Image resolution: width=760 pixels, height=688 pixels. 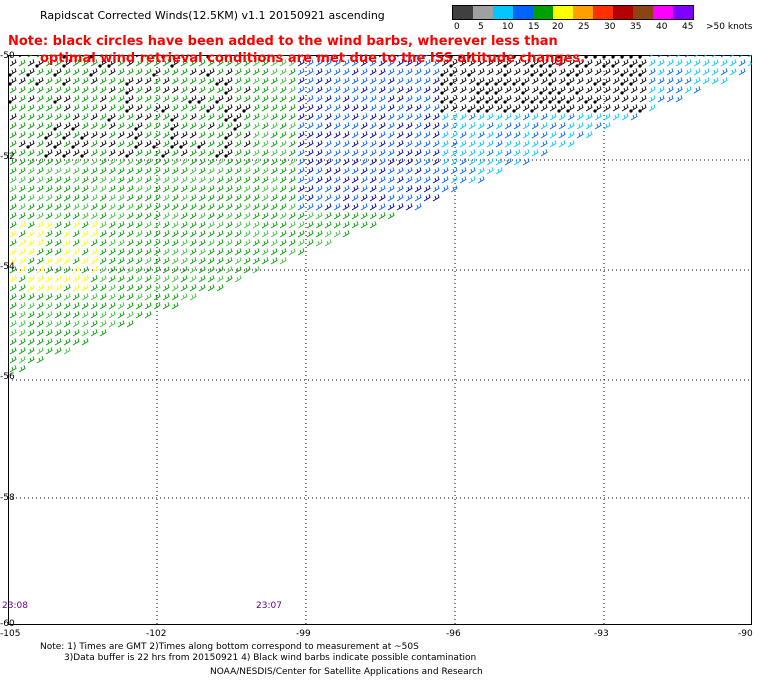 What do you see at coordinates (7, 267) in the screenshot?
I see `lat-label: -54` at bounding box center [7, 267].